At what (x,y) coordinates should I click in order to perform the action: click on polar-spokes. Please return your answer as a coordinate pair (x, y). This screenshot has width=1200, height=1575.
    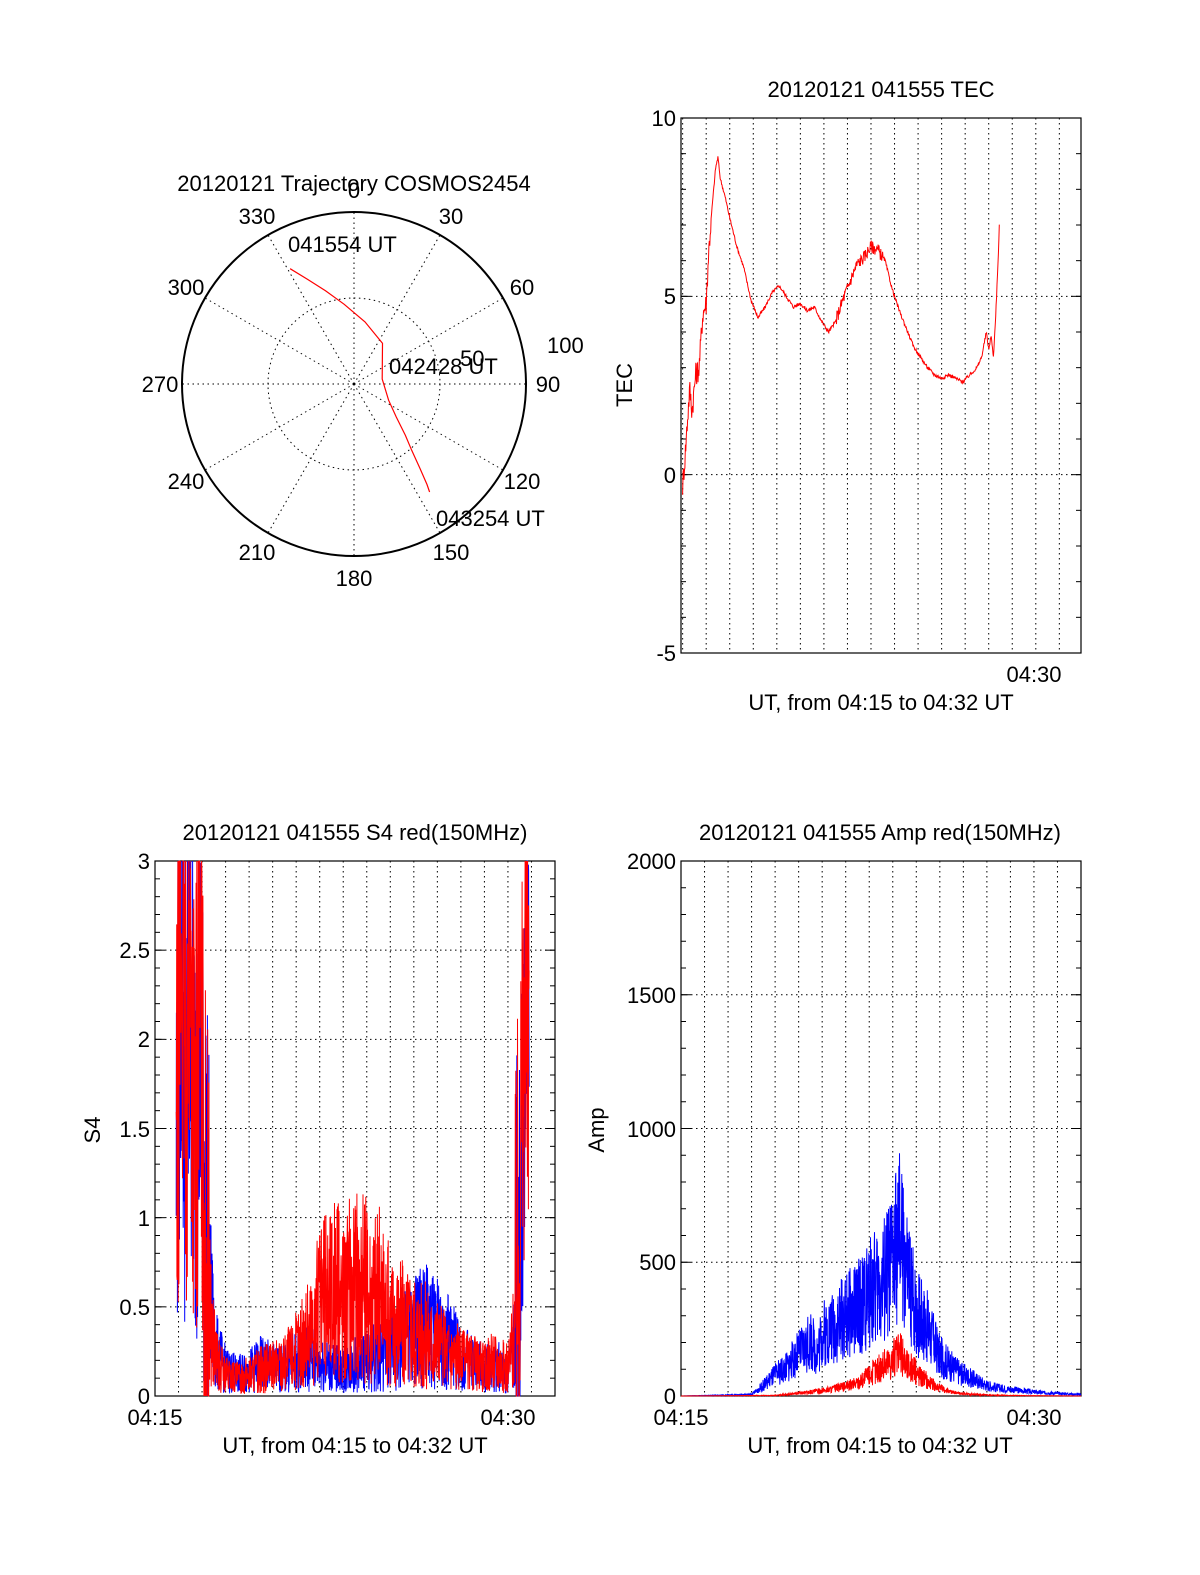
    Looking at the image, I should click on (354, 384).